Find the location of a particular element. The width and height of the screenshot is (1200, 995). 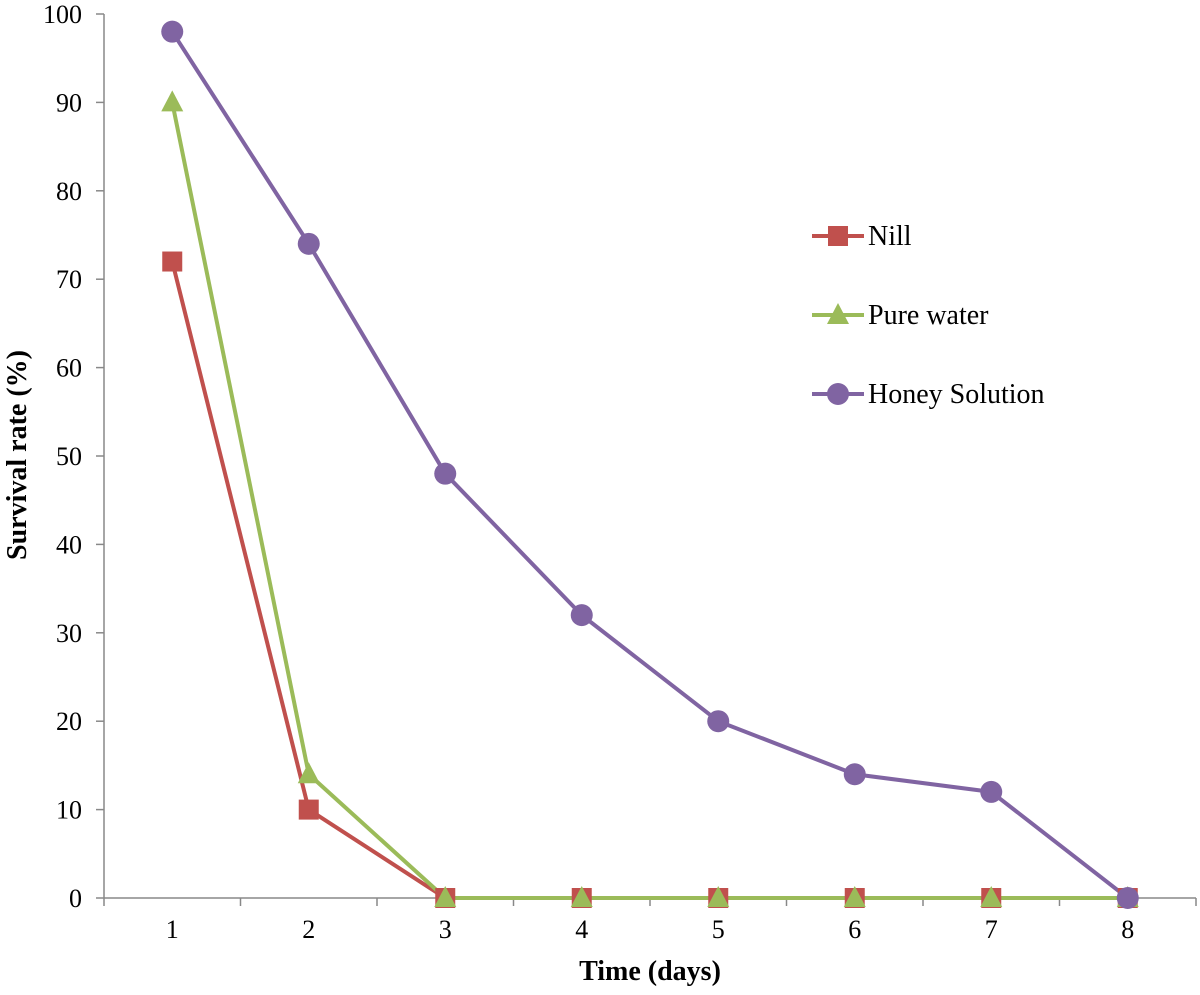

y-tick-label: 90 is located at coordinates (69, 102).